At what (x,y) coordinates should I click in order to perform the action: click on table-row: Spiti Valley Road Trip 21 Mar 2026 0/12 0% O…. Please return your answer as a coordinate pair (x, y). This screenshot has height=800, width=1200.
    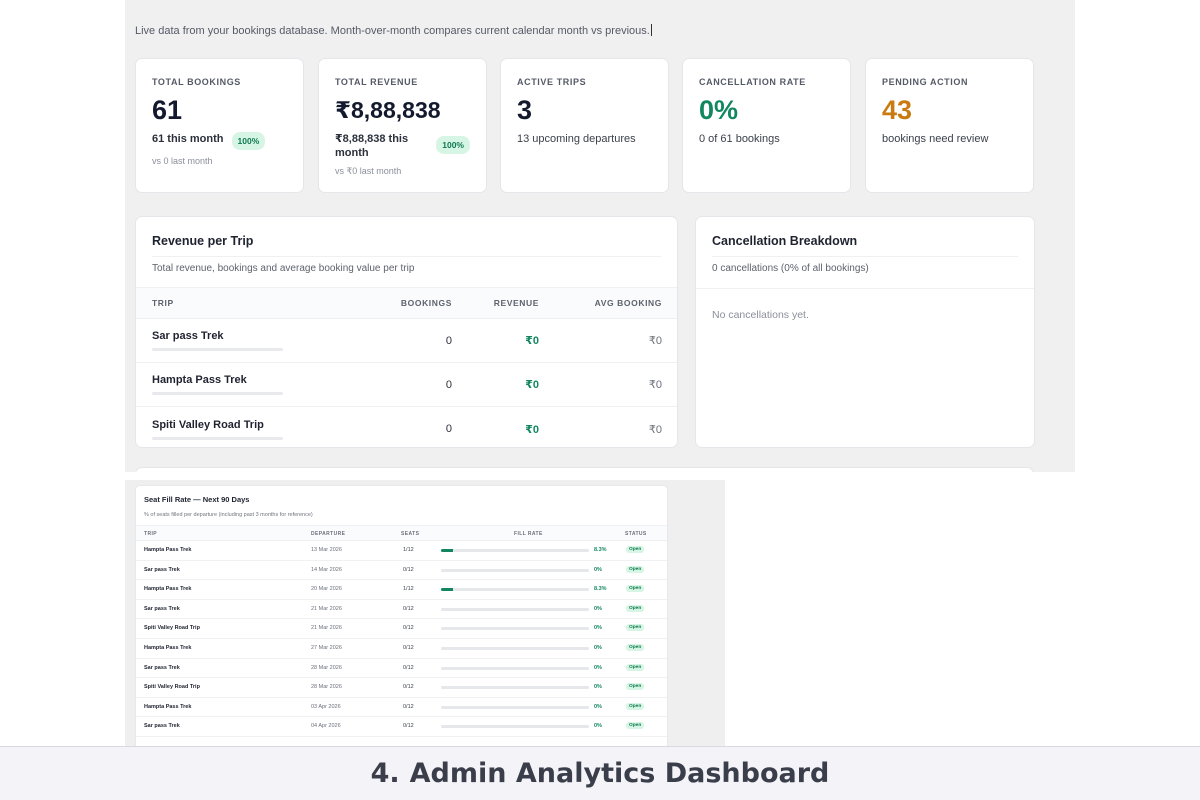
    Looking at the image, I should click on (401, 629).